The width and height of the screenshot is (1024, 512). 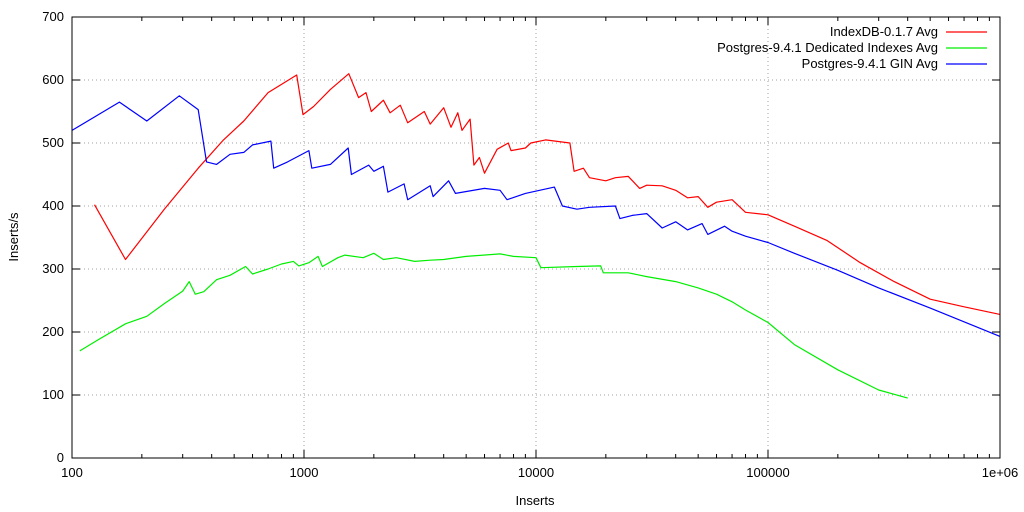 I want to click on x-tick-label: 1000, so click(x=304, y=472).